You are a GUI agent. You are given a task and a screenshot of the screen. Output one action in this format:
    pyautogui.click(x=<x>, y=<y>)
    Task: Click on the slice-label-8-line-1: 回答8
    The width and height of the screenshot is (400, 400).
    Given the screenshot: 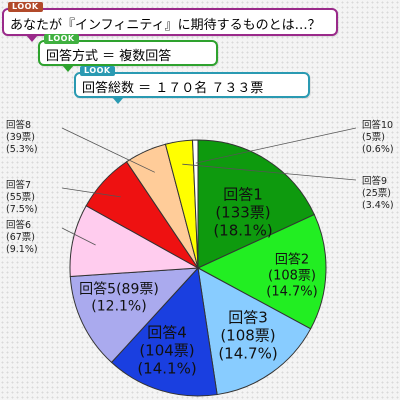 What is the action you would take?
    pyautogui.click(x=18, y=125)
    